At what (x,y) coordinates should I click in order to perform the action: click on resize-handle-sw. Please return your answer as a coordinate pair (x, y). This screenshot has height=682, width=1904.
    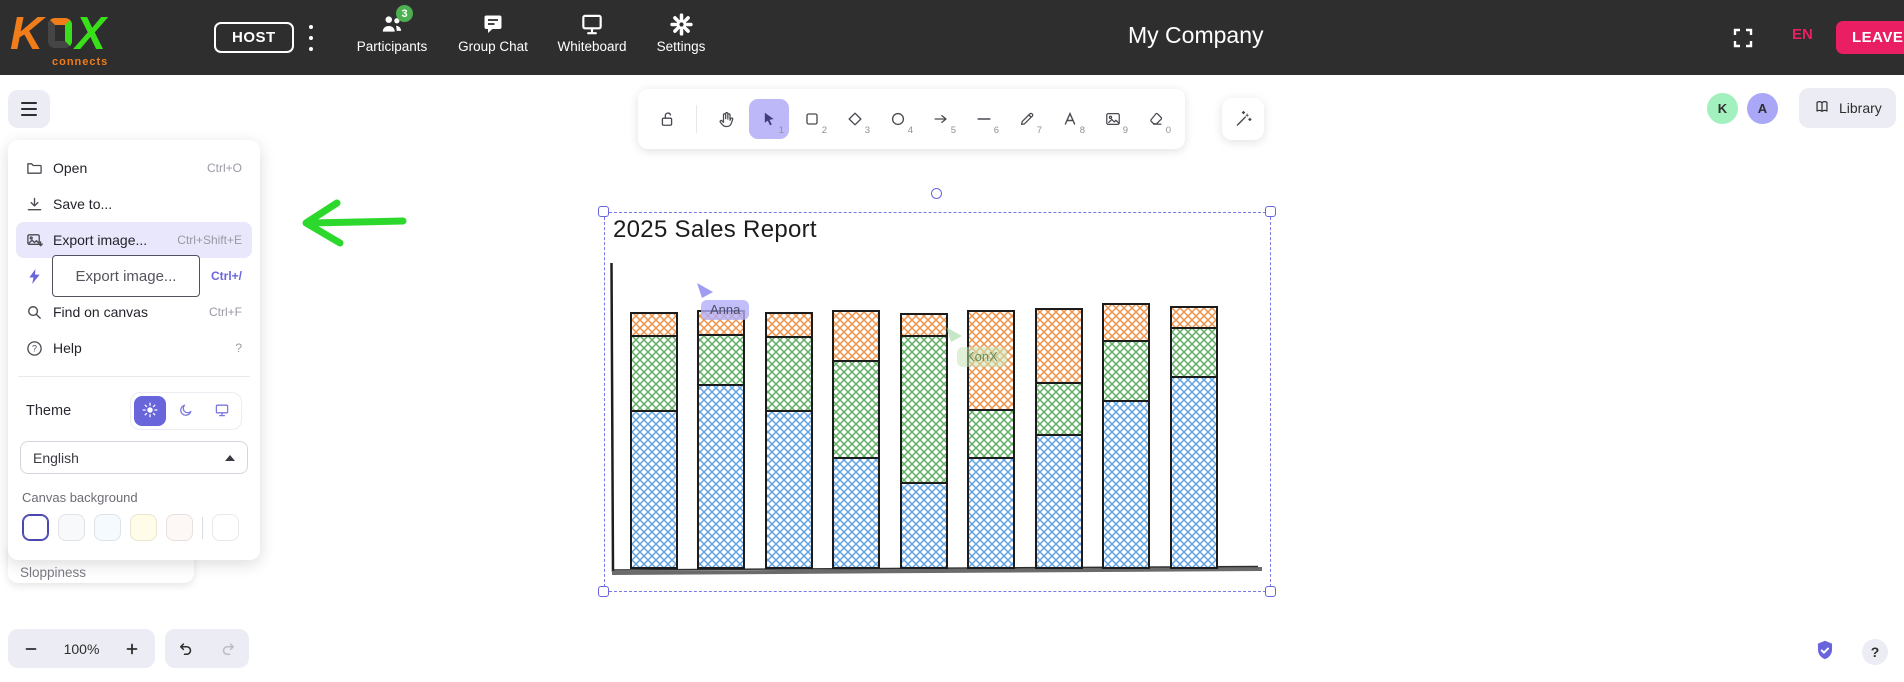
    Looking at the image, I should click on (603, 591).